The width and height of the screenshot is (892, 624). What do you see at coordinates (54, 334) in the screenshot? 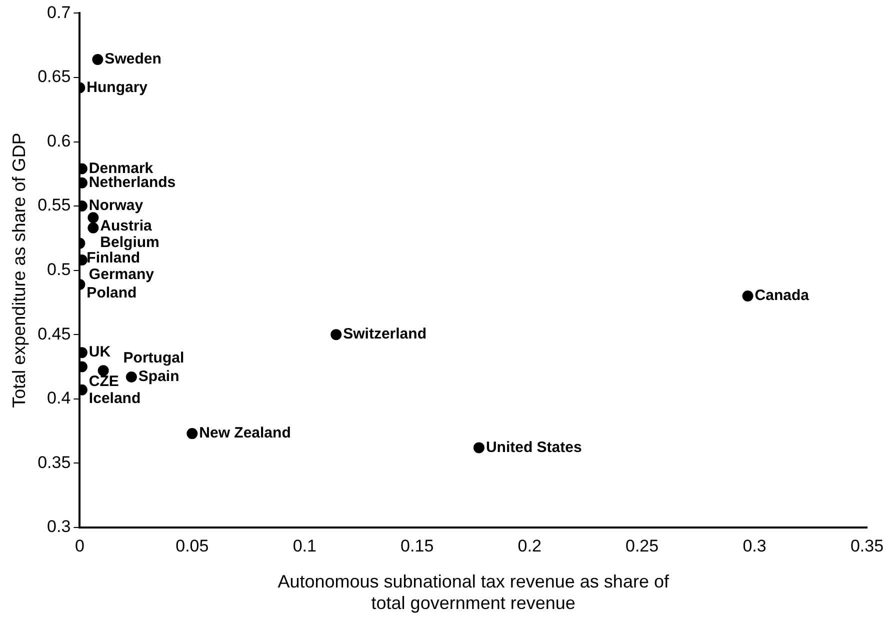
I see `y-tick-label: 0.45` at bounding box center [54, 334].